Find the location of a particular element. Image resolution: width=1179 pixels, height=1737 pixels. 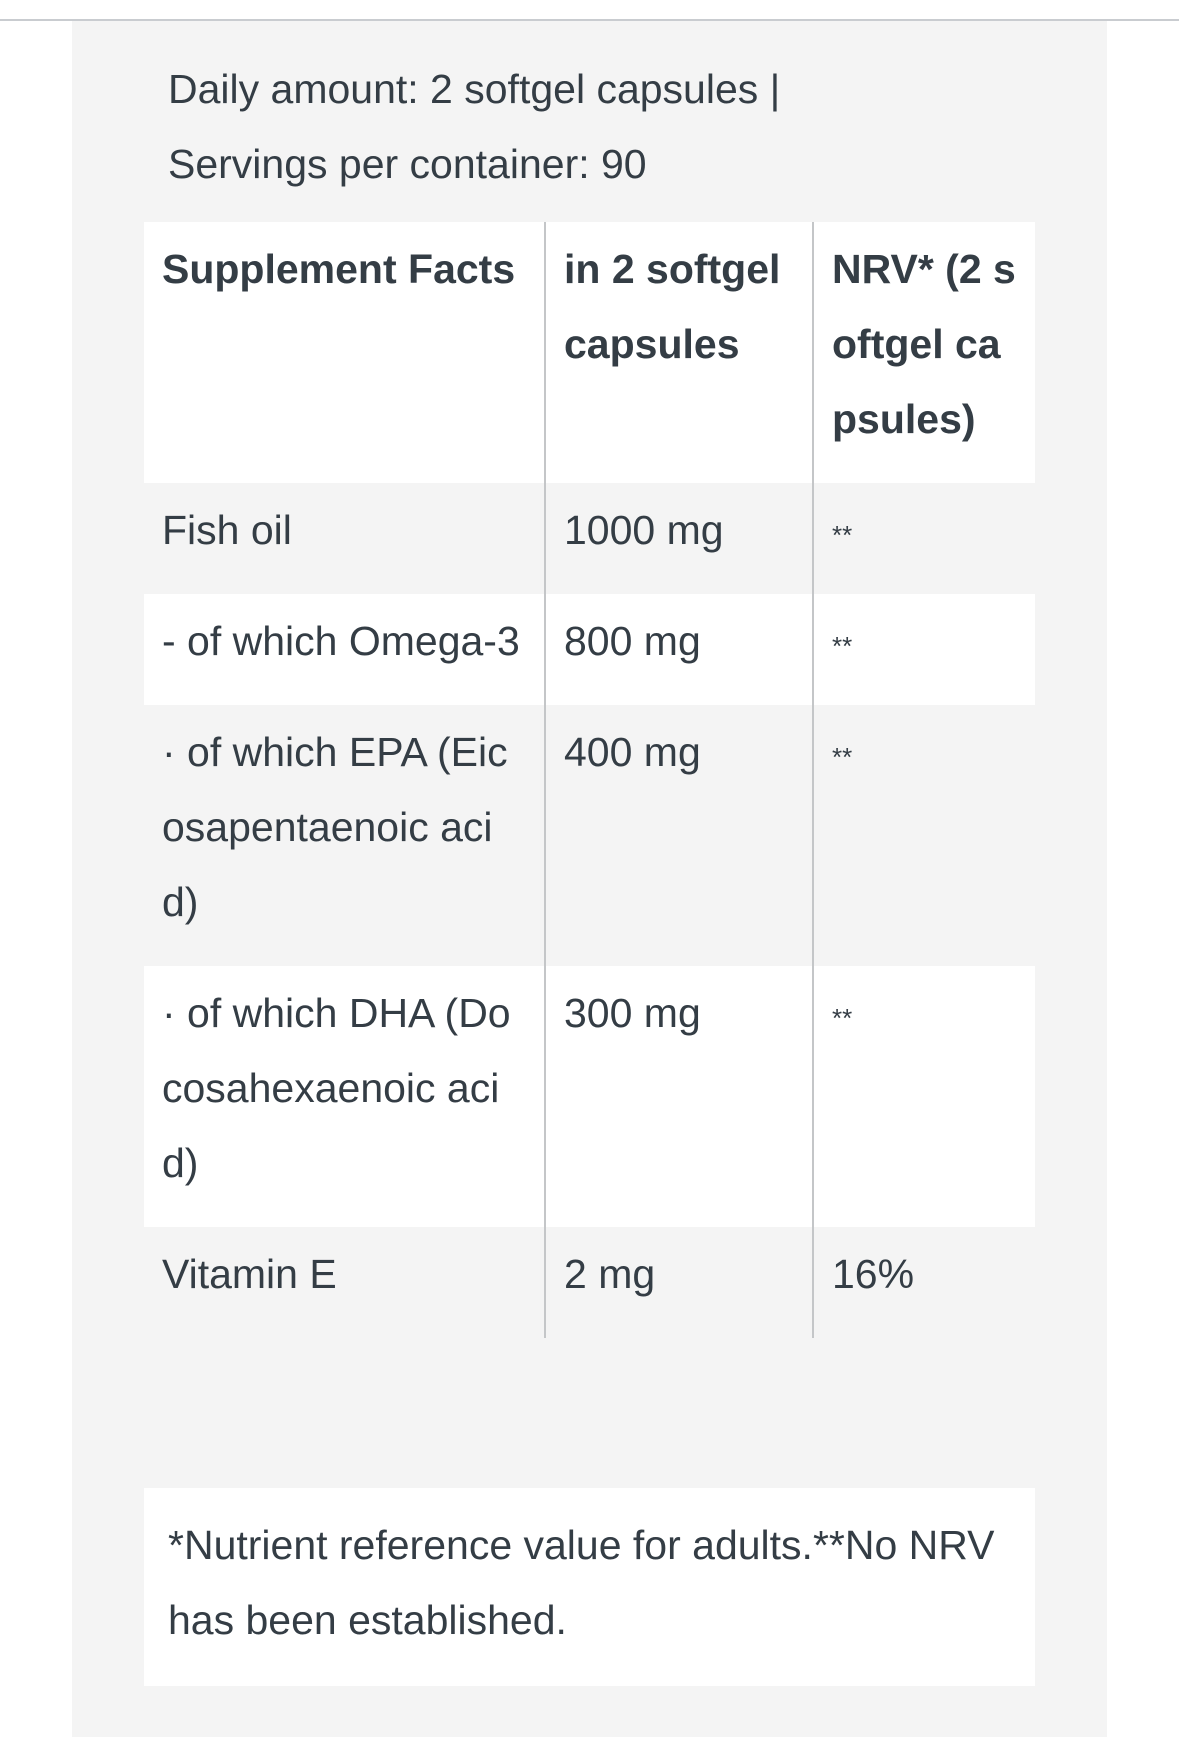

header-nrv: NRV* (2 softgel capsules) is located at coordinates (923, 352).